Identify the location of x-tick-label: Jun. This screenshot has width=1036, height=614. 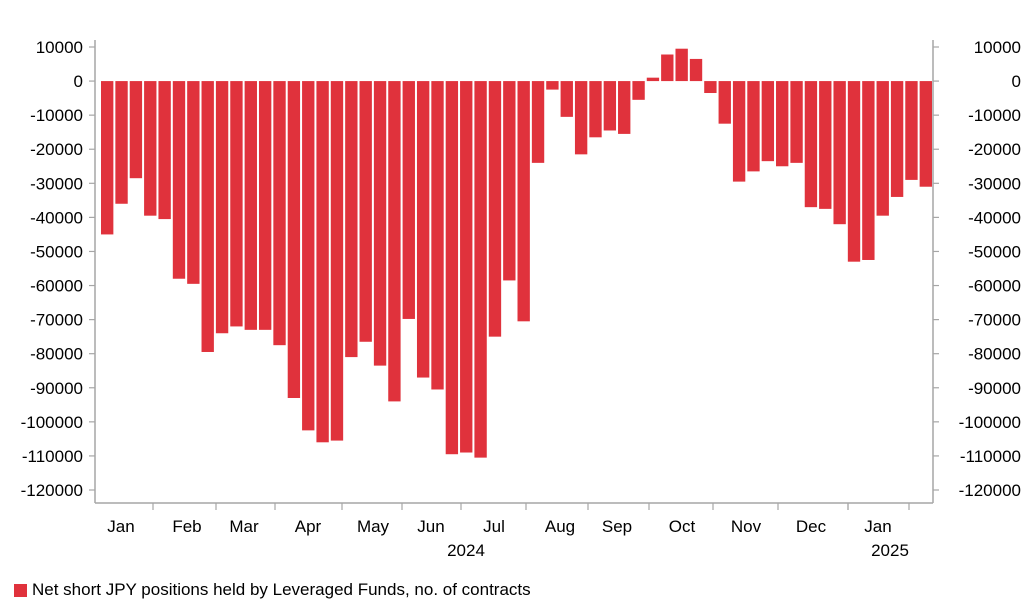
(430, 526).